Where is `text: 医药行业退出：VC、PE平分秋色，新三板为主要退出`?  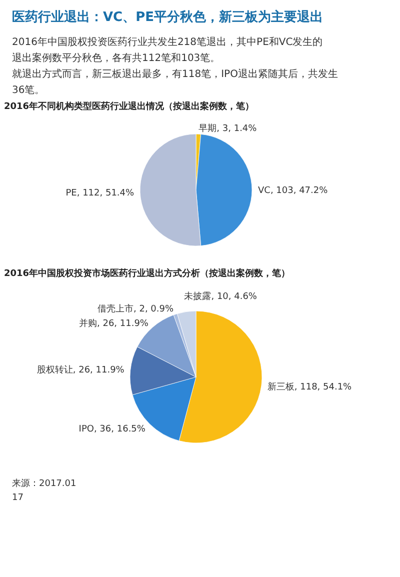 text: 医药行业退出：VC、PE平分秋色，新三板为主要退出 is located at coordinates (168, 17).